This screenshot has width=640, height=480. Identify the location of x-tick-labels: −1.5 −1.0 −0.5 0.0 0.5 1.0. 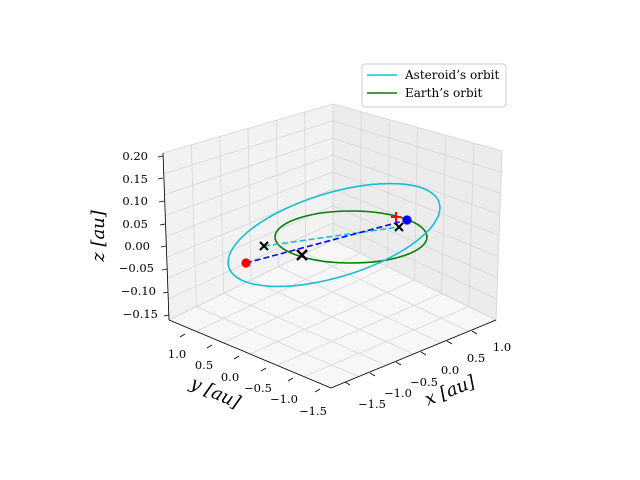
(434, 375).